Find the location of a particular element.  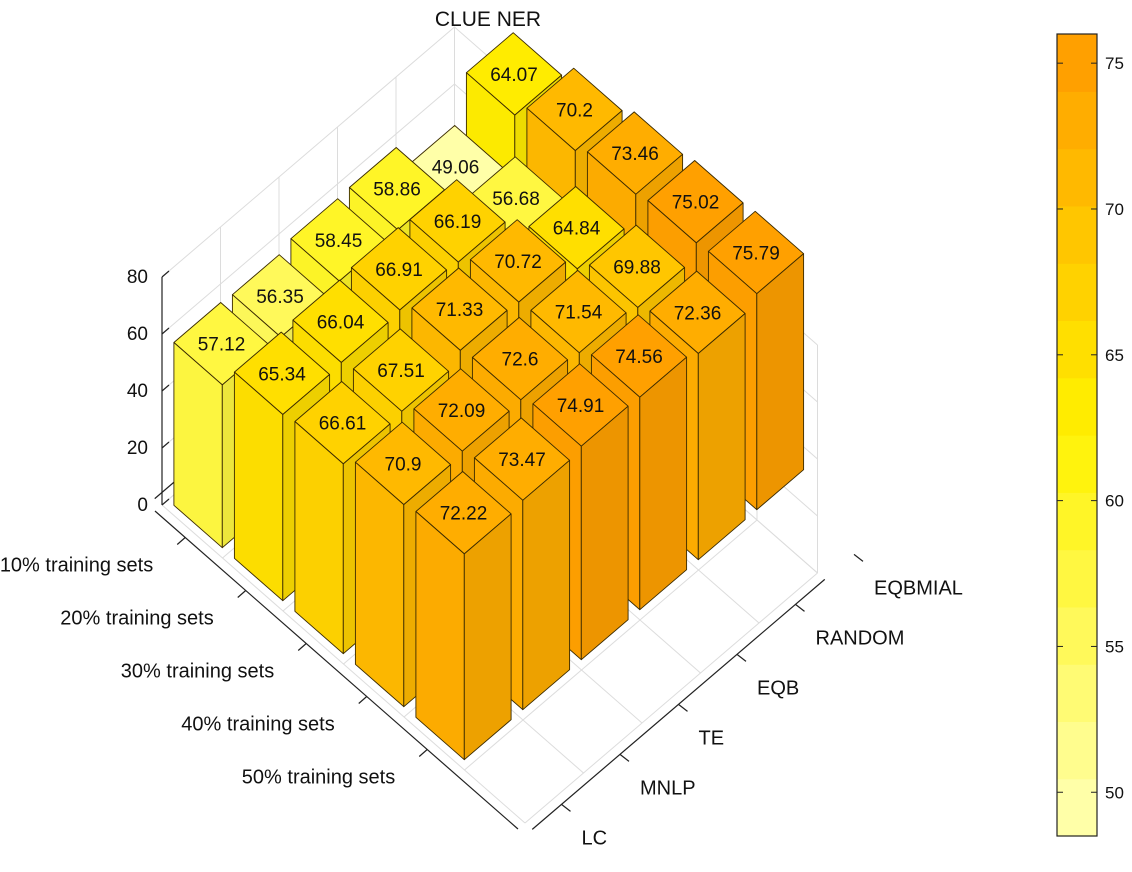

z-tick-label: 60 is located at coordinates (137, 334).